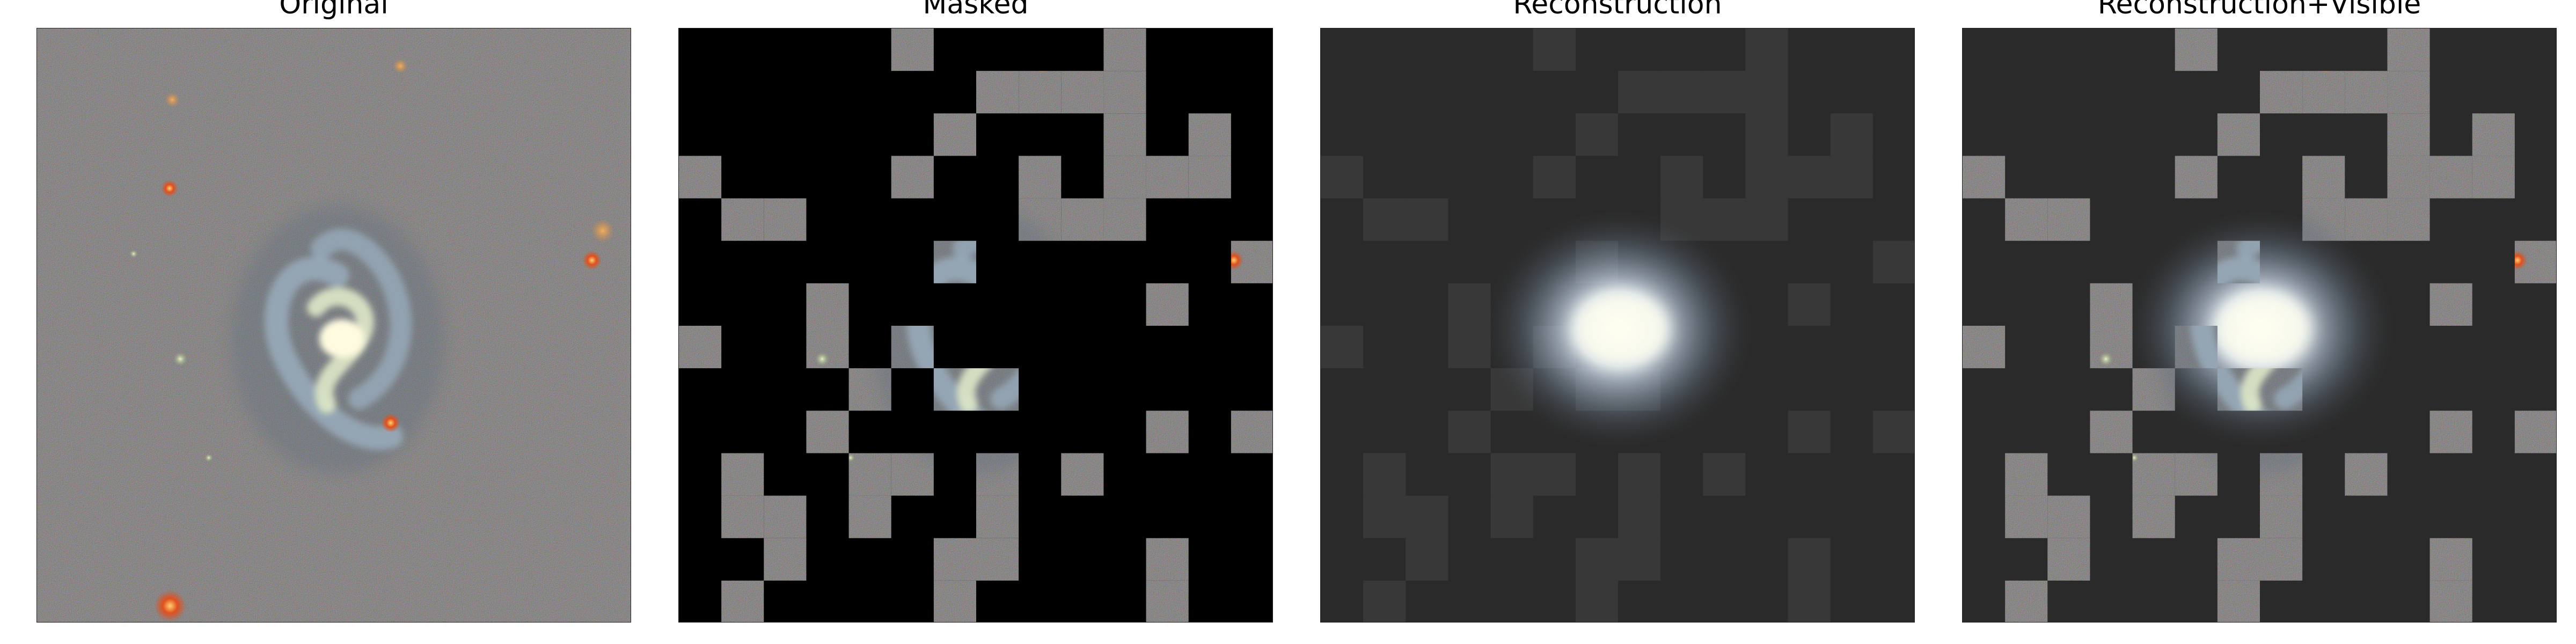 The image size is (2576, 644). I want to click on panel-title: Reconstruction+Visible, so click(2259, 10).